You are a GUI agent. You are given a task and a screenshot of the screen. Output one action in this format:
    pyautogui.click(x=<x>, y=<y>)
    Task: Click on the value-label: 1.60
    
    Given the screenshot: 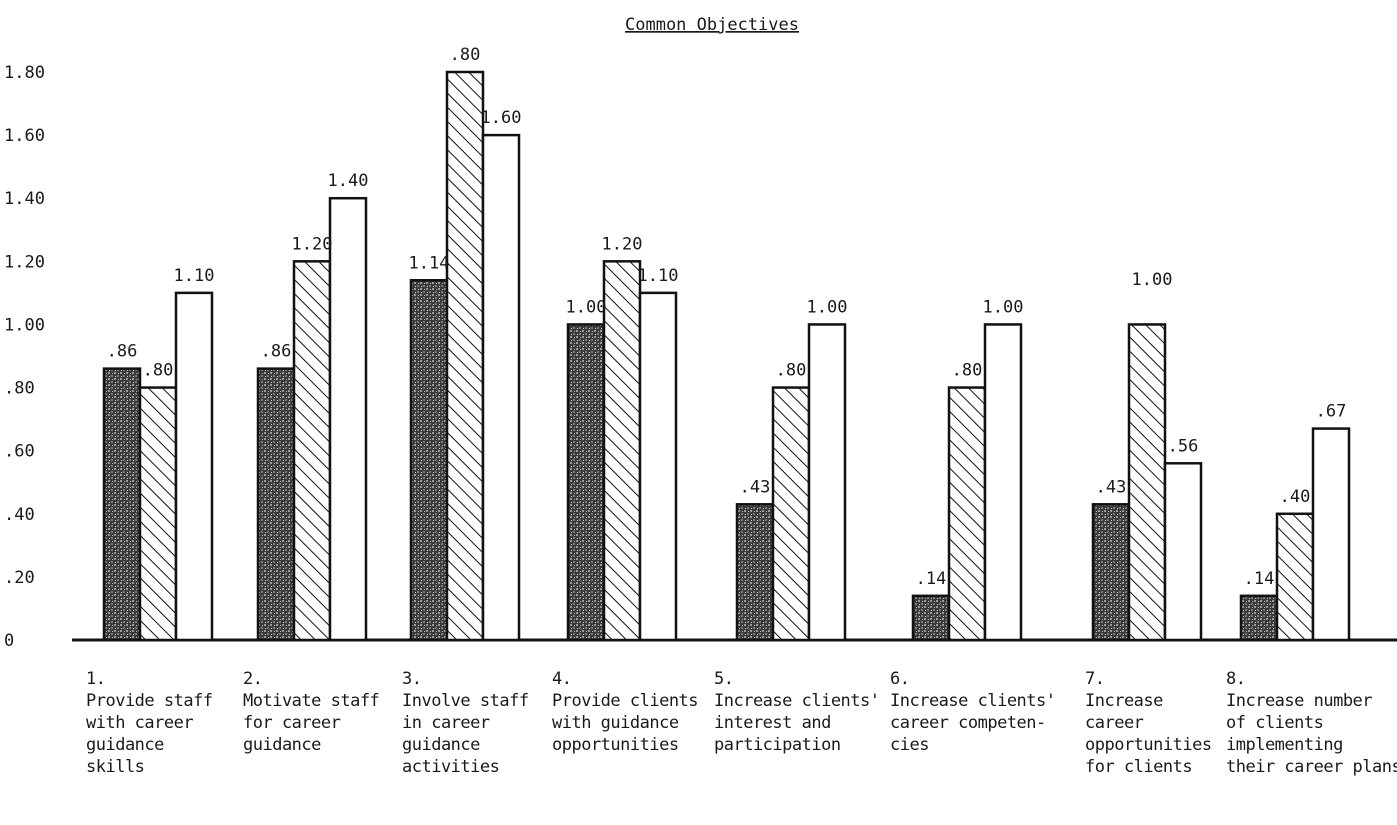 What is the action you would take?
    pyautogui.click(x=501, y=118)
    